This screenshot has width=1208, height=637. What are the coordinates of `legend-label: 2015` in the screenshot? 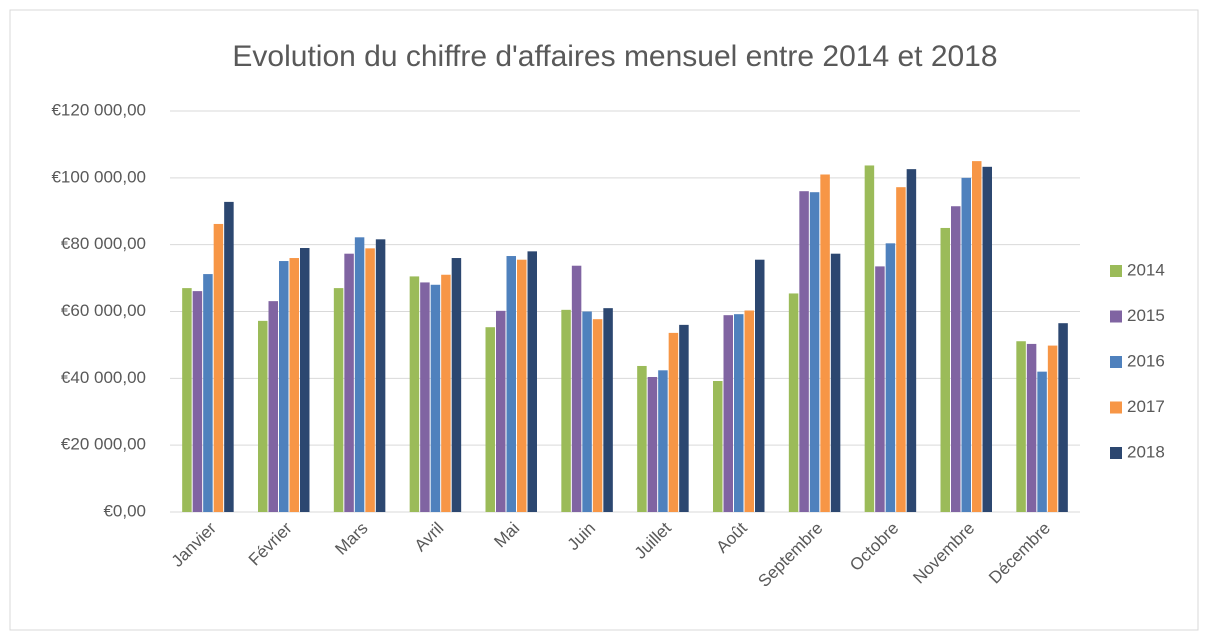 It's located at (1146, 315).